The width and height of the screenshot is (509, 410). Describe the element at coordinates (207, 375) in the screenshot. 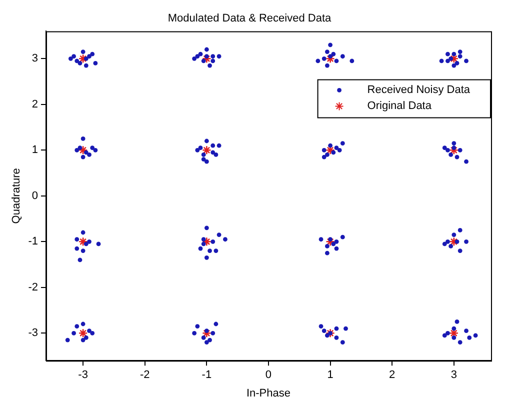

I see `x-tick-label: -1` at that location.